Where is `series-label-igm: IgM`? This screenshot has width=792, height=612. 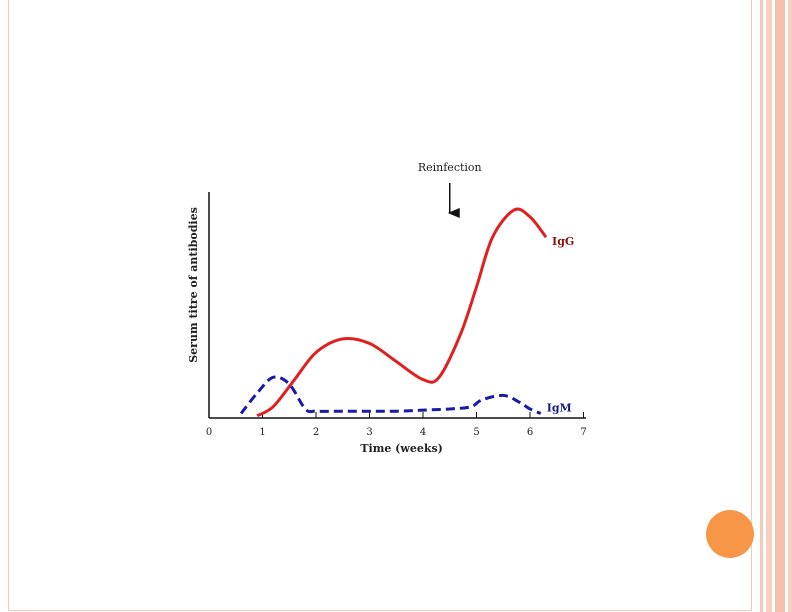 series-label-igm: IgM is located at coordinates (559, 407).